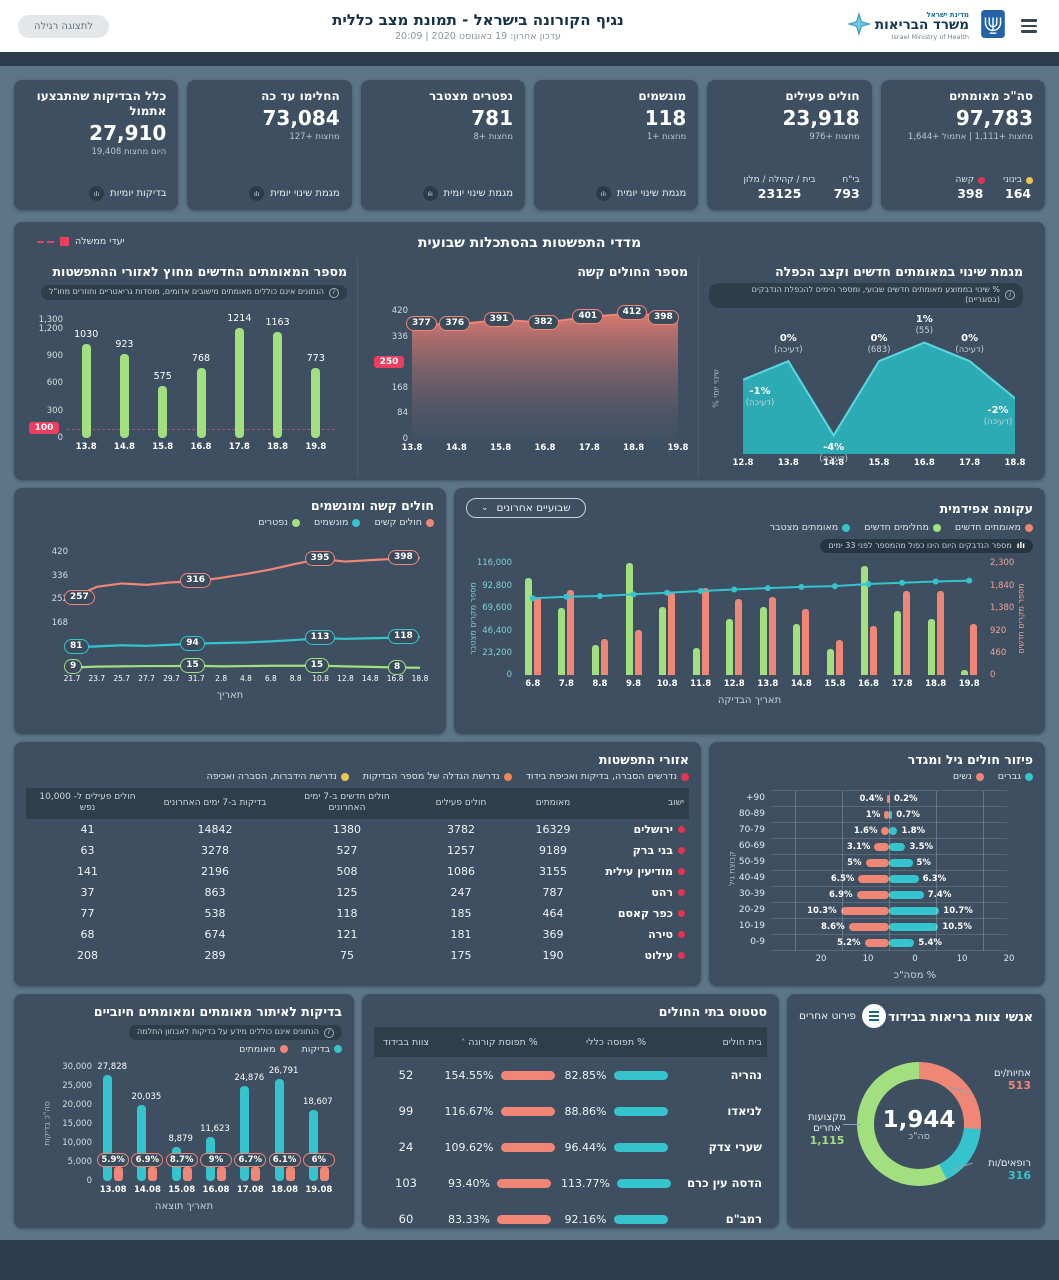 This screenshot has height=1280, width=1059. I want to click on tests-value-label: 18,607, so click(317, 1102).